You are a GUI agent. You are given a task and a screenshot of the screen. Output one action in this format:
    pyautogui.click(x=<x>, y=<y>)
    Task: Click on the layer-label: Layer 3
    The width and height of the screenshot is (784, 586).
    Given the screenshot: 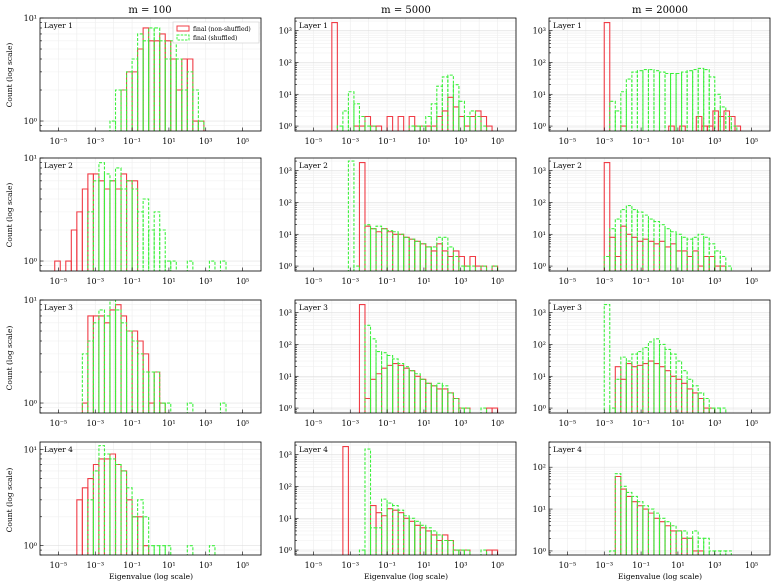 What is the action you would take?
    pyautogui.click(x=58, y=307)
    